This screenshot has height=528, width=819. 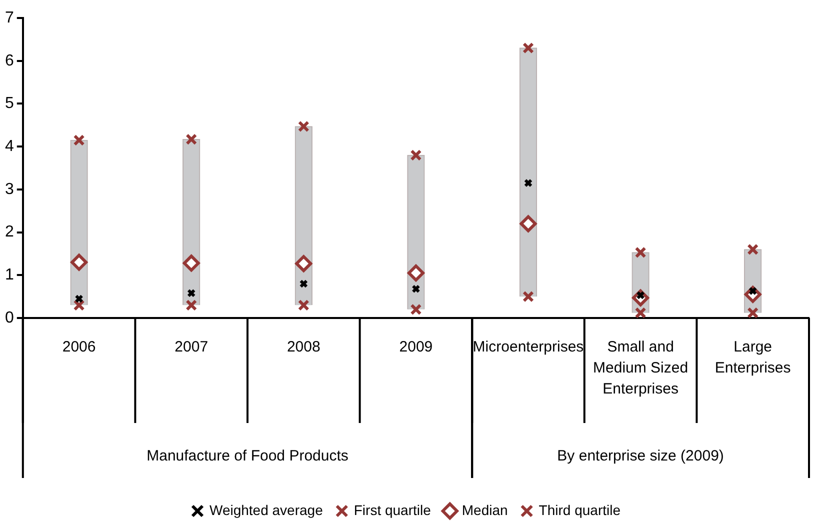 What do you see at coordinates (9, 146) in the screenshot?
I see `y-tick-label: 4` at bounding box center [9, 146].